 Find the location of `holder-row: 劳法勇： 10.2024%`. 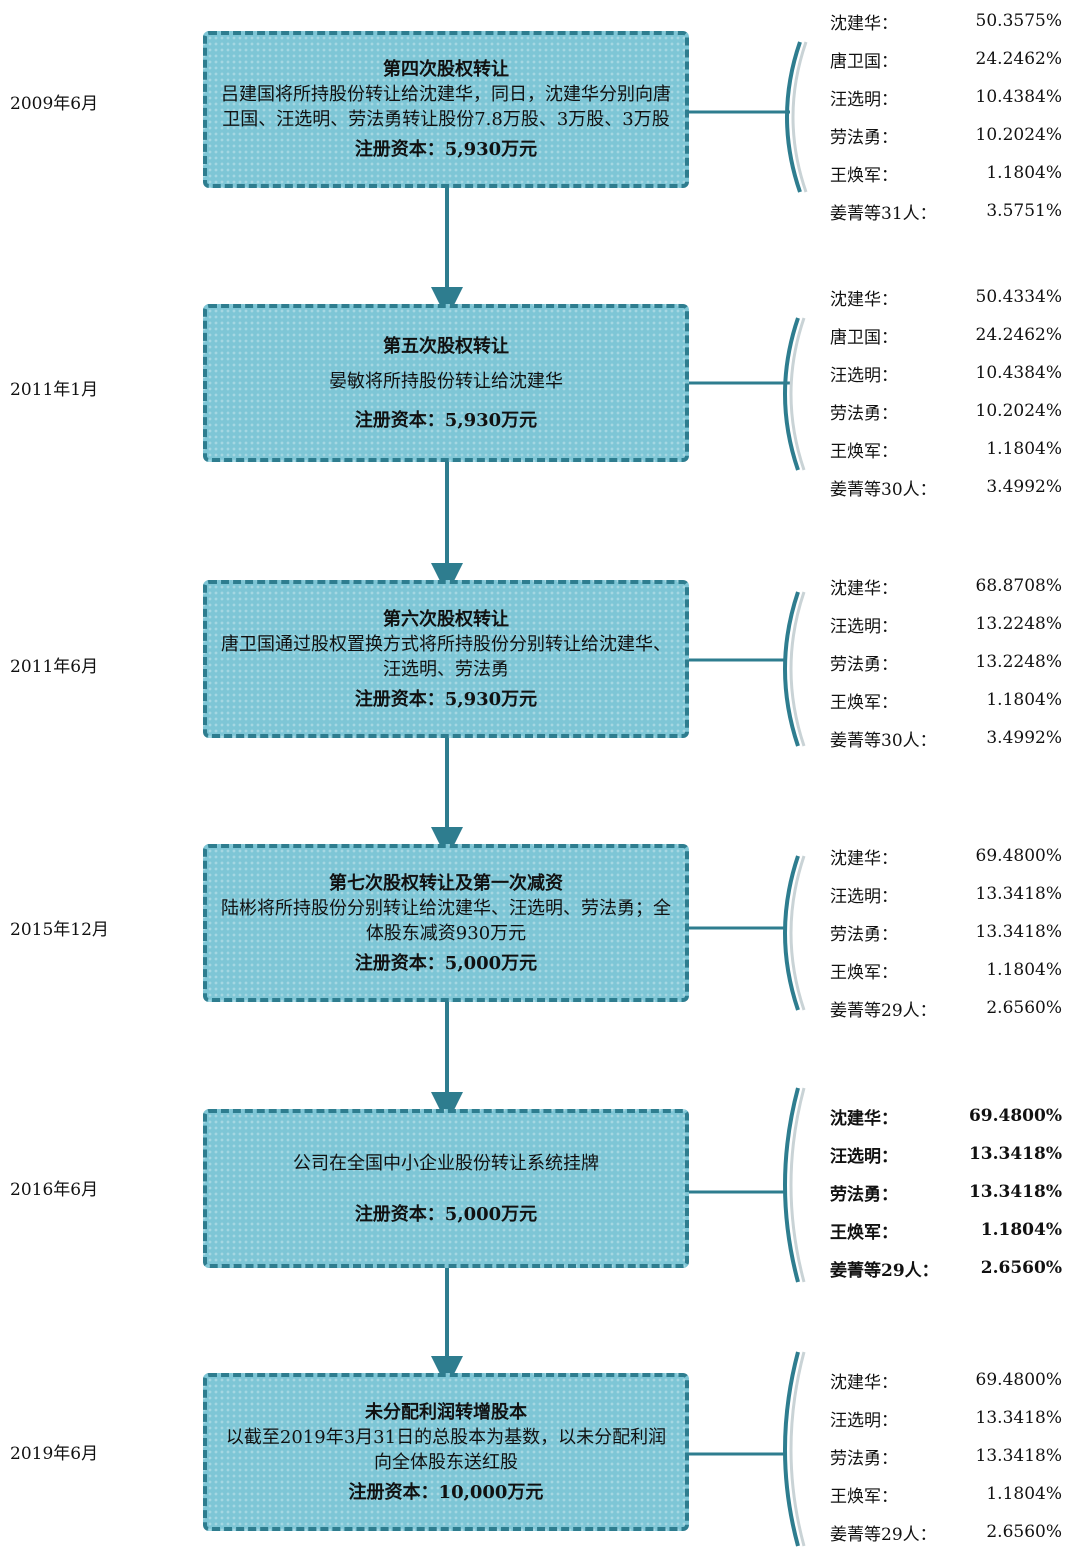

holder-row: 劳法勇： 10.2024% is located at coordinates (946, 135).